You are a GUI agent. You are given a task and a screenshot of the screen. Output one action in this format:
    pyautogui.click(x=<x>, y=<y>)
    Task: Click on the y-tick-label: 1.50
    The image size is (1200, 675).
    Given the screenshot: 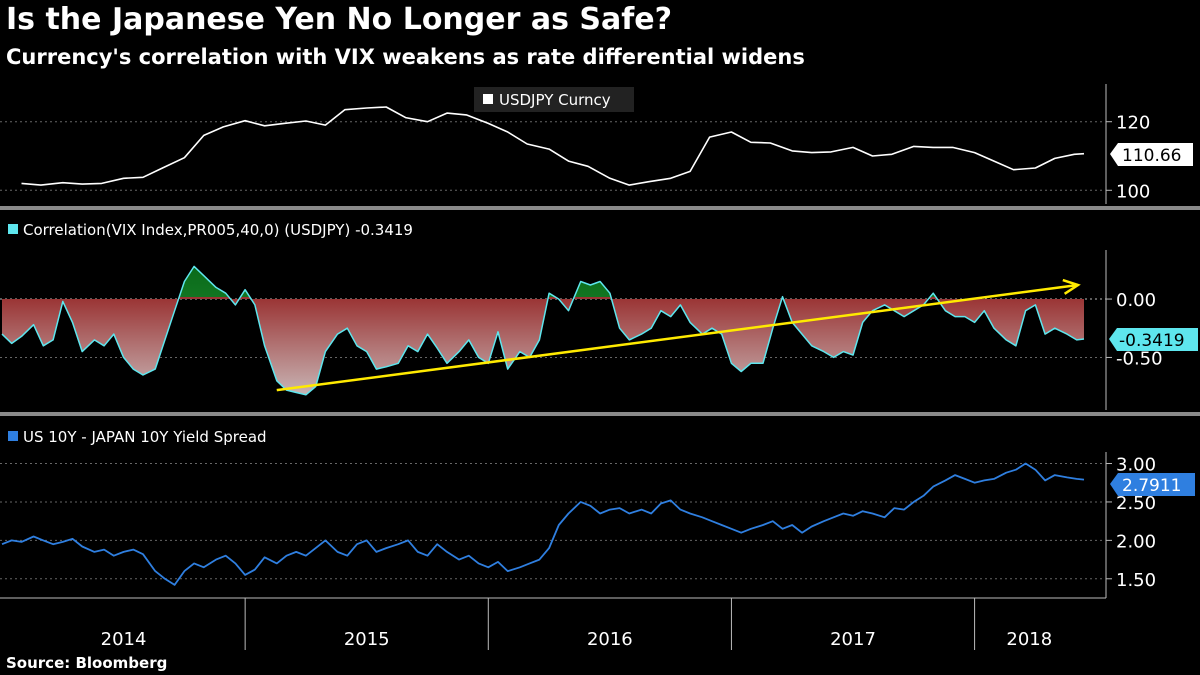 What is the action you would take?
    pyautogui.click(x=1136, y=580)
    